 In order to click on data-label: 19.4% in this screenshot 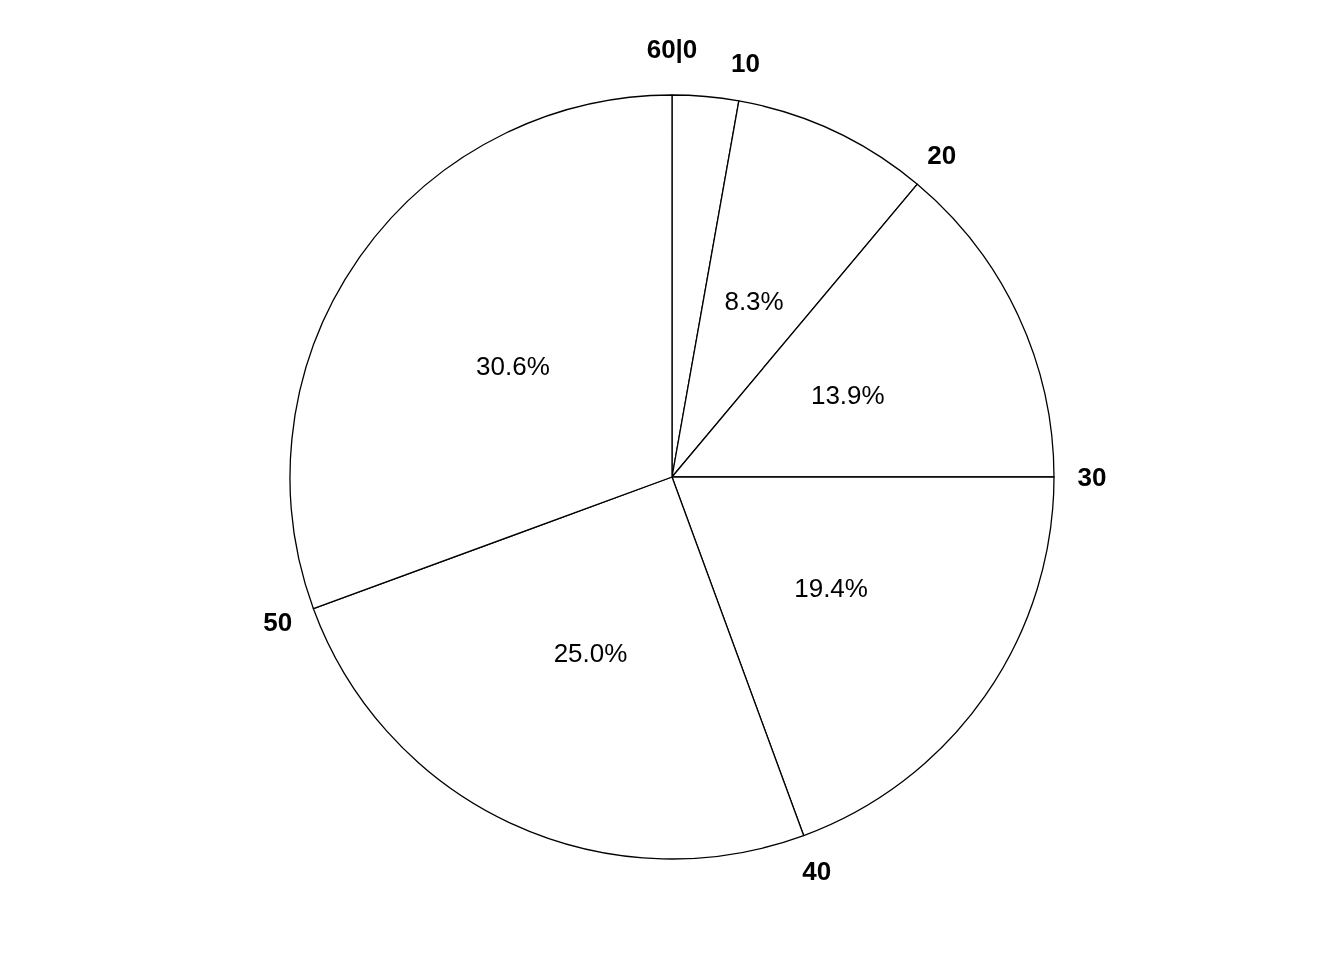, I will do `click(831, 588)`.